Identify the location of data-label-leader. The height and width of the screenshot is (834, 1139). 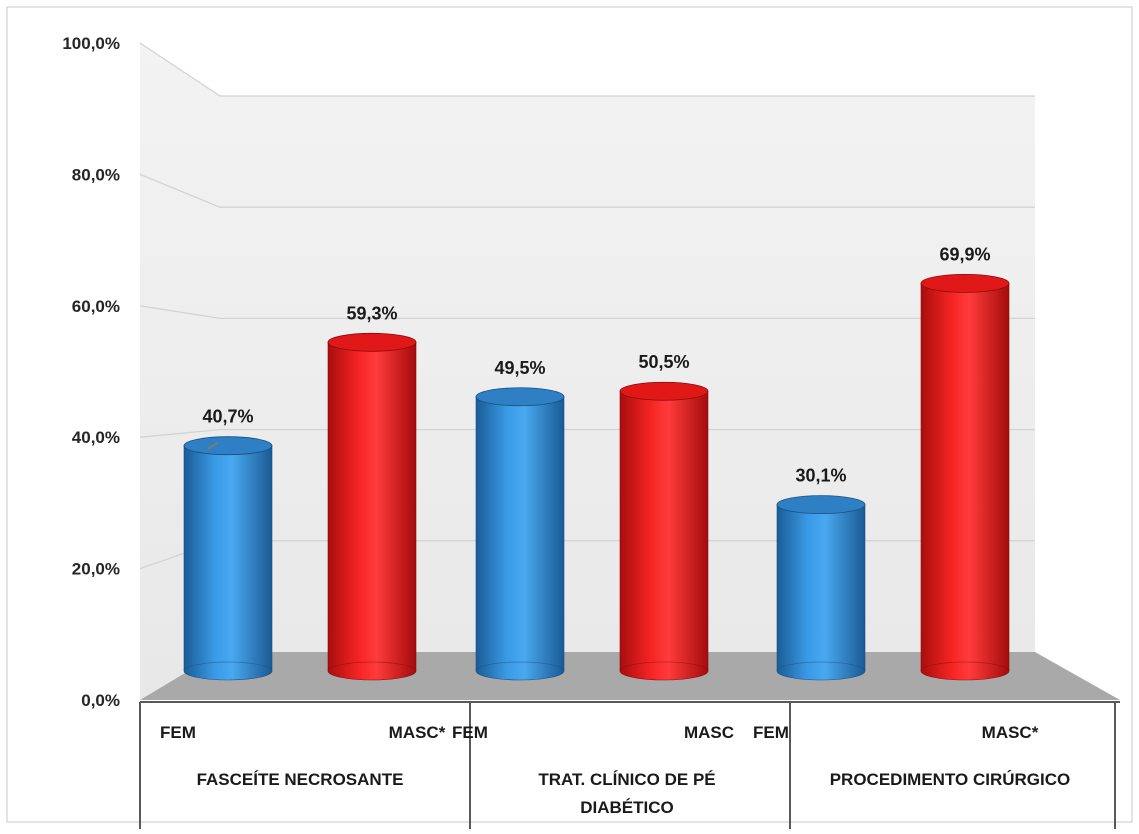
(213, 445).